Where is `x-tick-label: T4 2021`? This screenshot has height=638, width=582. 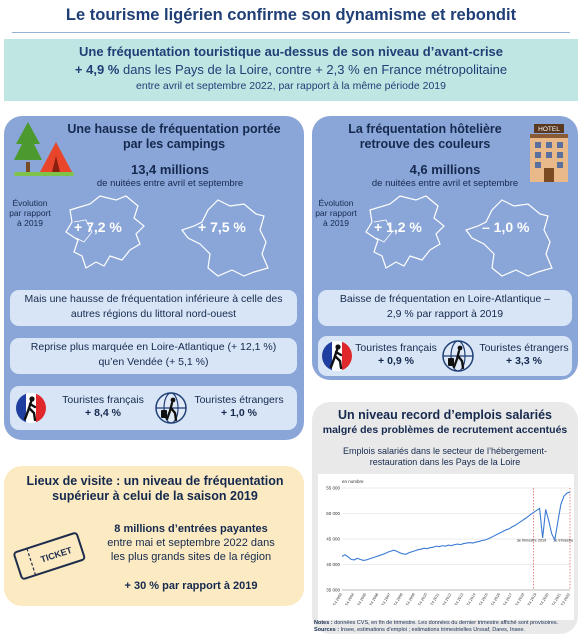 x-tick-label: T4 2021 is located at coordinates (556, 600).